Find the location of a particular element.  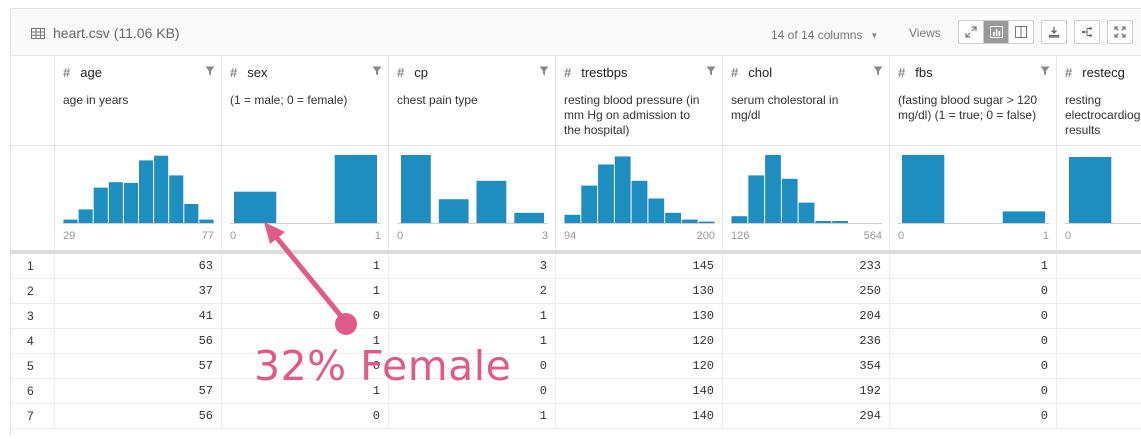

table-cell-age: 63 is located at coordinates (137, 266).